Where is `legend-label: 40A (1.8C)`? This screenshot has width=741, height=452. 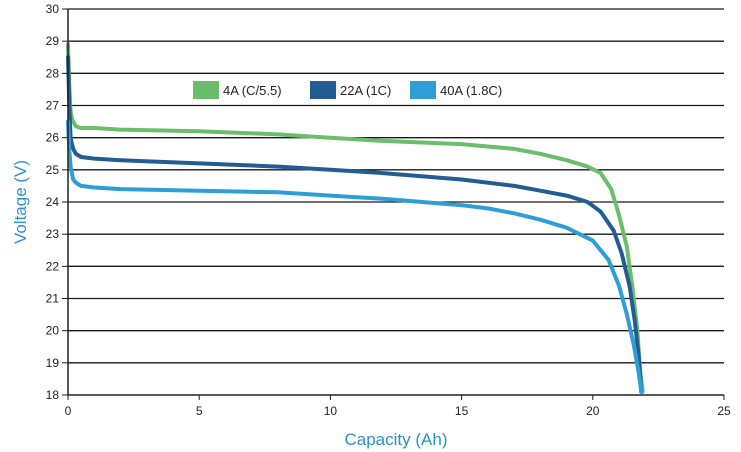
legend-label: 40A (1.8C) is located at coordinates (471, 90).